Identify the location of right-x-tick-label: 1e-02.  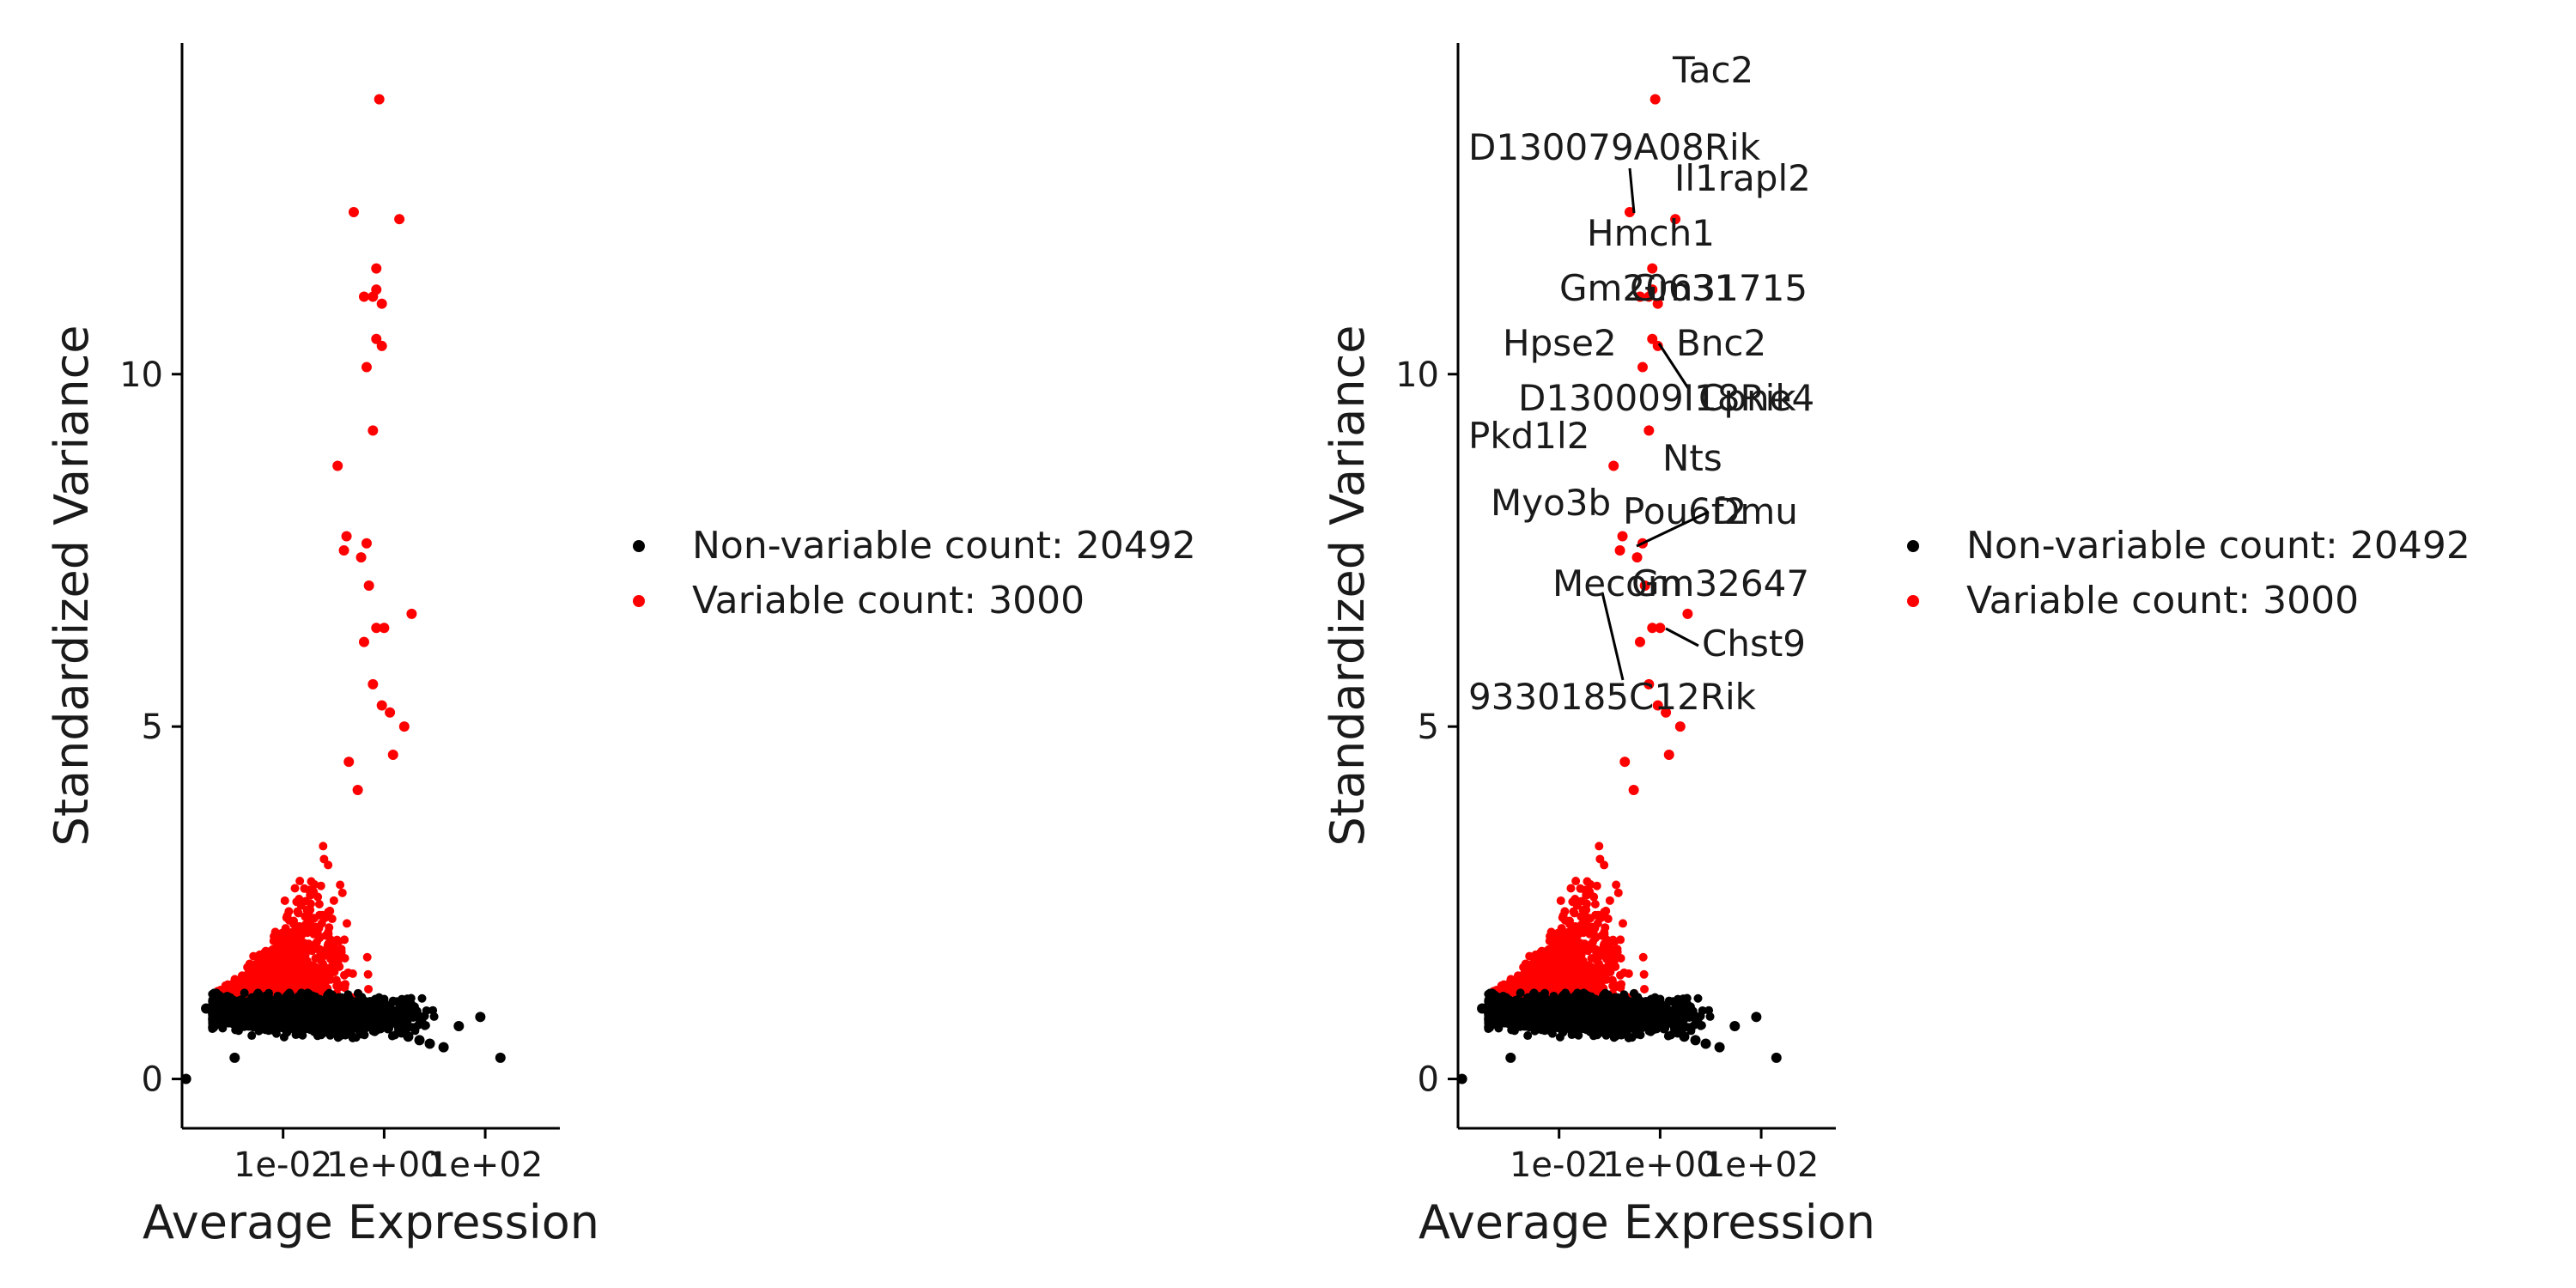
(1559, 1165).